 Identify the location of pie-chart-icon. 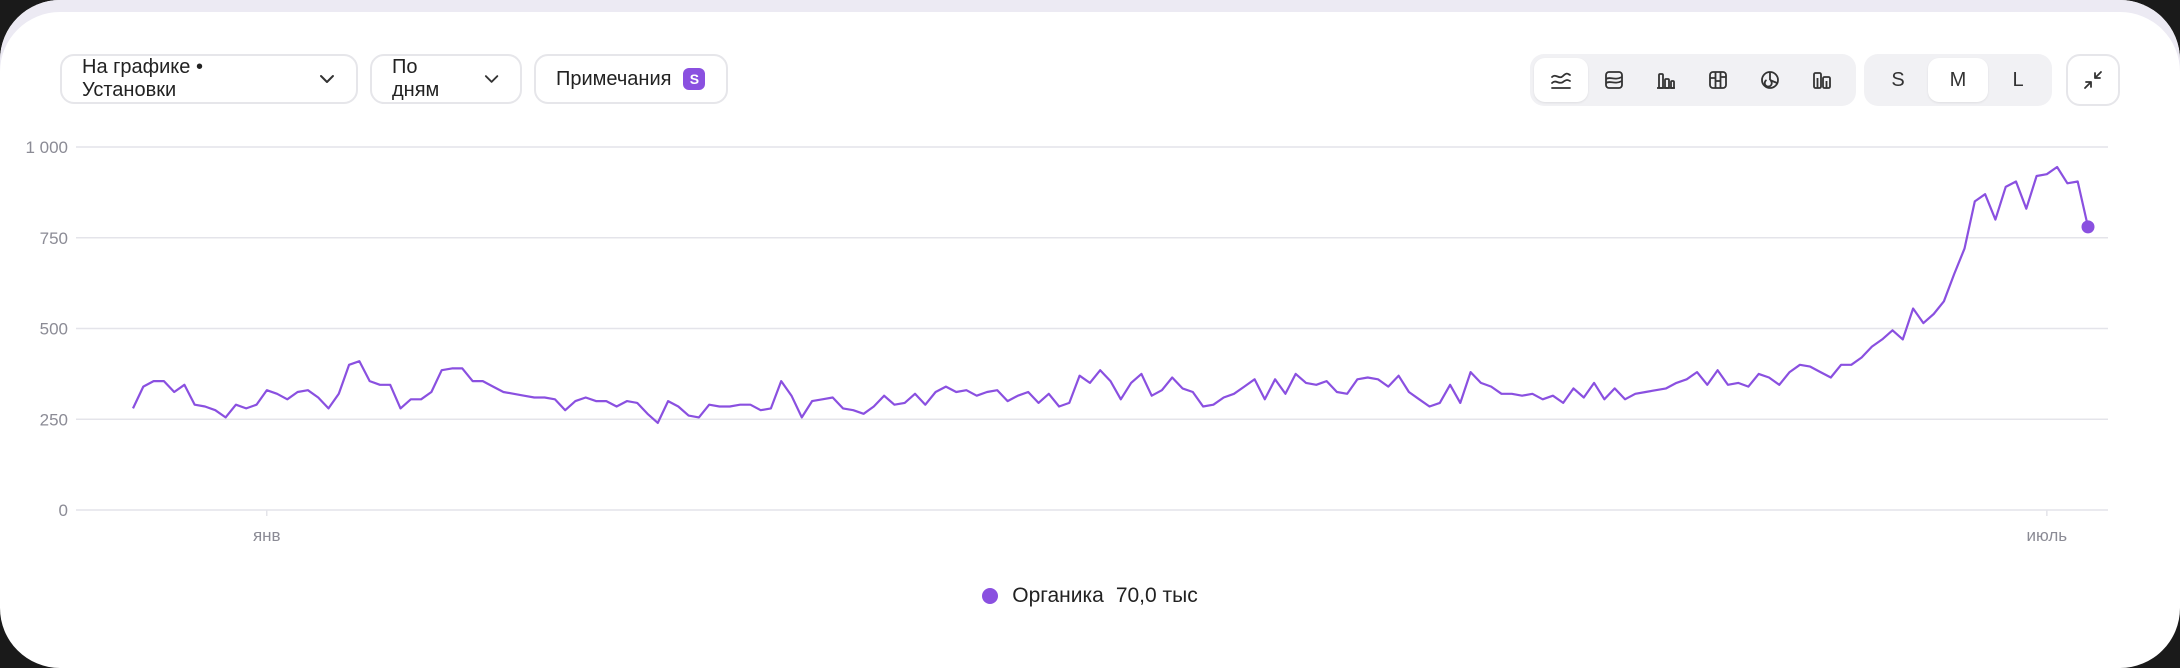
(1770, 80).